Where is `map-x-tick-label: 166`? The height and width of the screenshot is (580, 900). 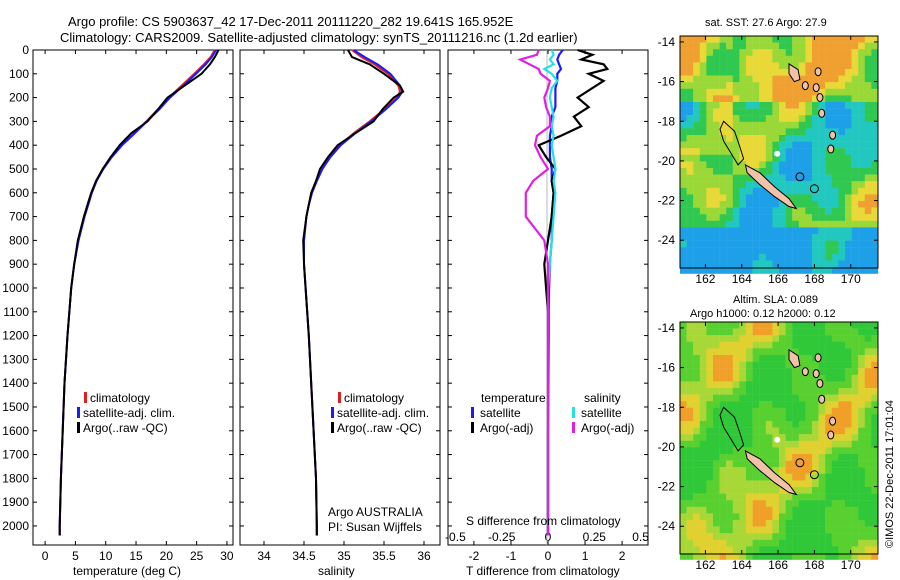
map-x-tick-label: 166 is located at coordinates (778, 565).